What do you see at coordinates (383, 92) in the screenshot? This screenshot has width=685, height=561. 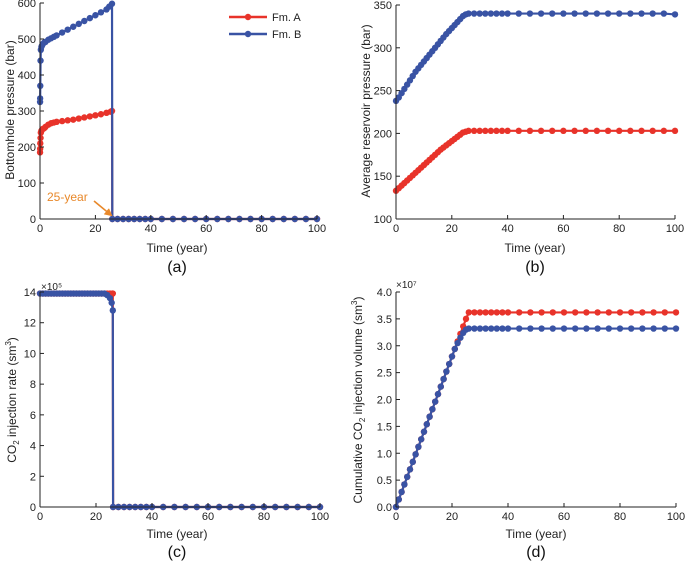 I see `y-tick-label: 250` at bounding box center [383, 92].